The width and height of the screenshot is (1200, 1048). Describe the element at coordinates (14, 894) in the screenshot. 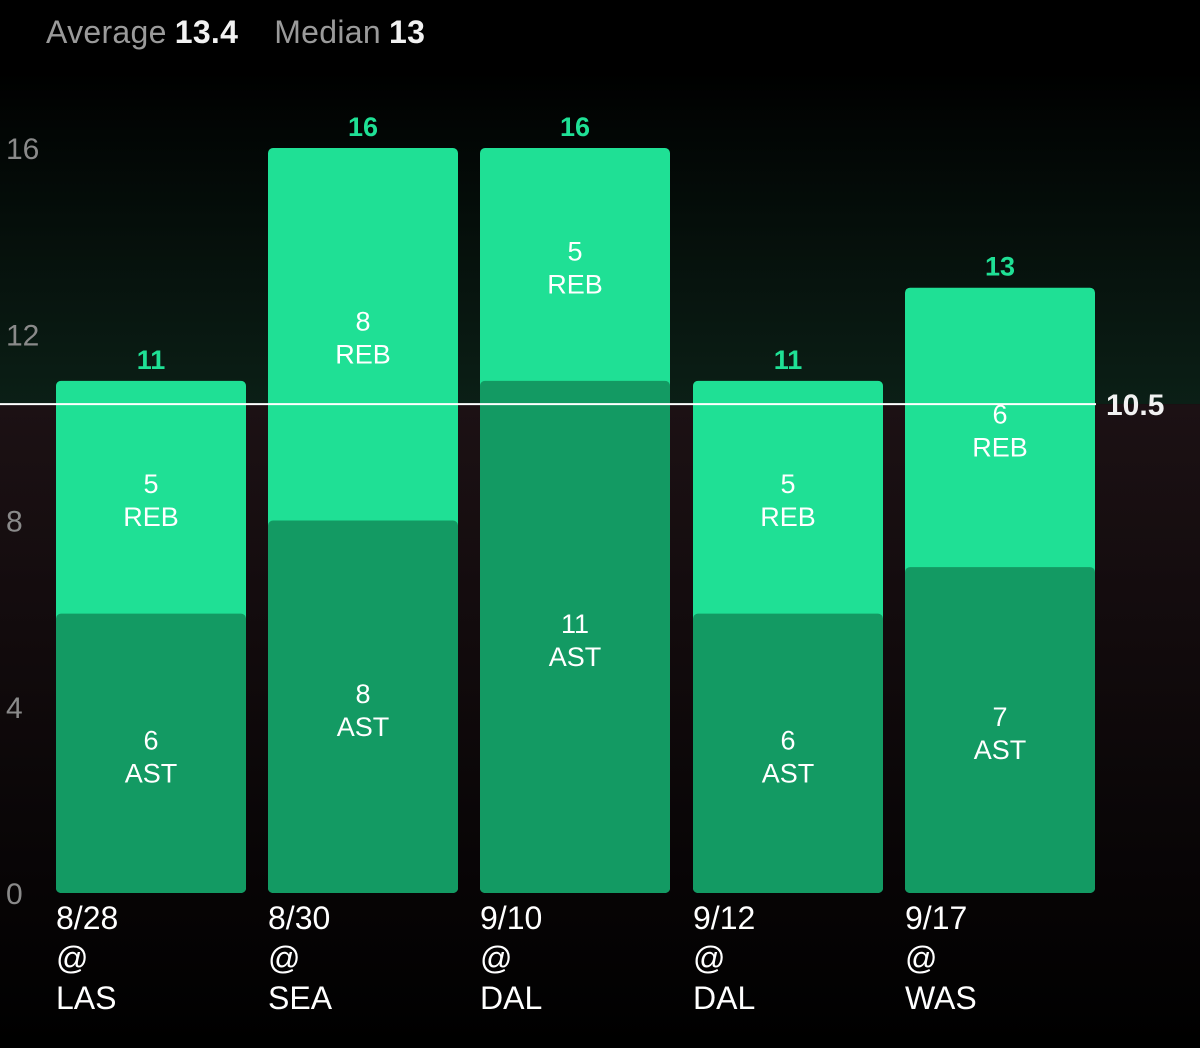

I see `y-tick-label: 0` at that location.